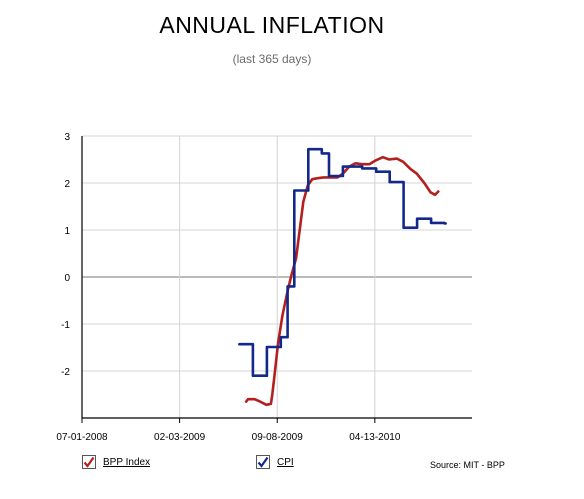 This screenshot has width=584, height=499. What do you see at coordinates (67, 184) in the screenshot?
I see `y-tick-label: 2` at bounding box center [67, 184].